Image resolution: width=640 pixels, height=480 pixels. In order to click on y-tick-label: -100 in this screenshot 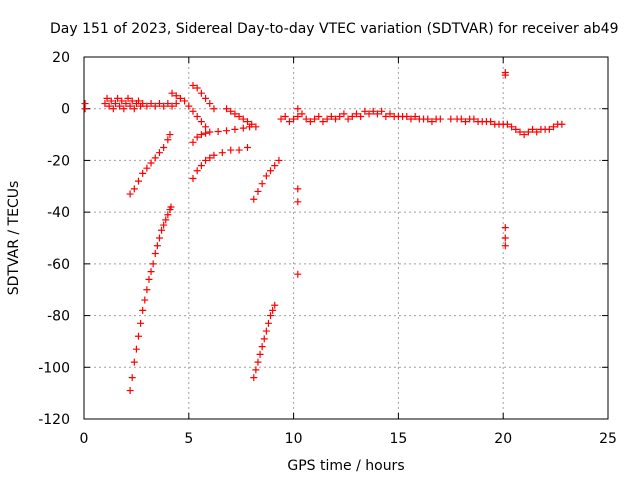, I will do `click(54, 368)`.